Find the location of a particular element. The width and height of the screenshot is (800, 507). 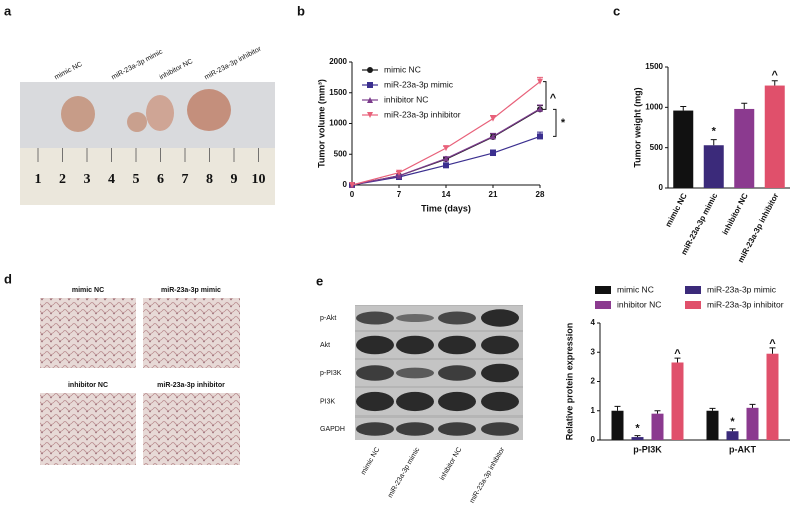

protein-label: p-PI3K is located at coordinates (331, 373).